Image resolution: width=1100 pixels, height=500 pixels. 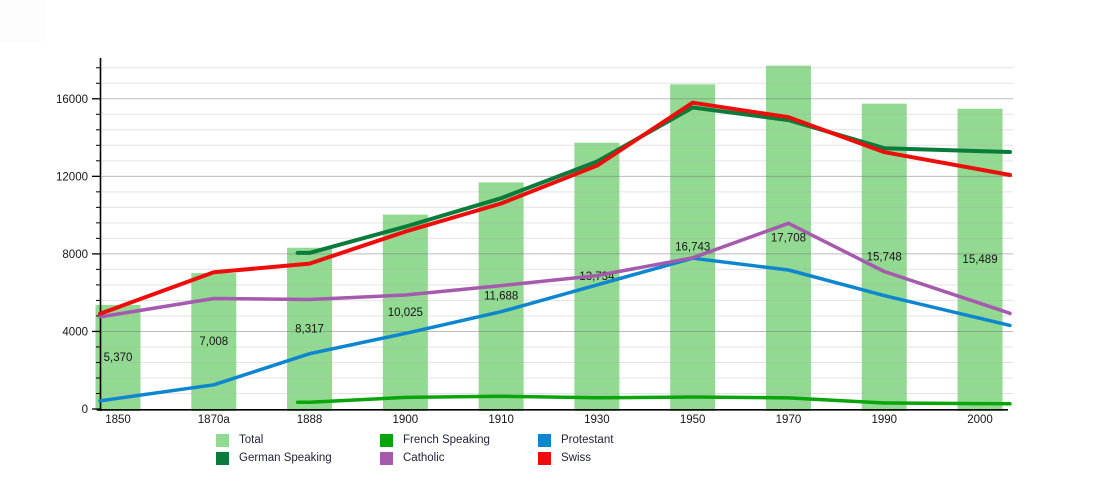 What do you see at coordinates (72, 100) in the screenshot?
I see `y-tick-label: 16000` at bounding box center [72, 100].